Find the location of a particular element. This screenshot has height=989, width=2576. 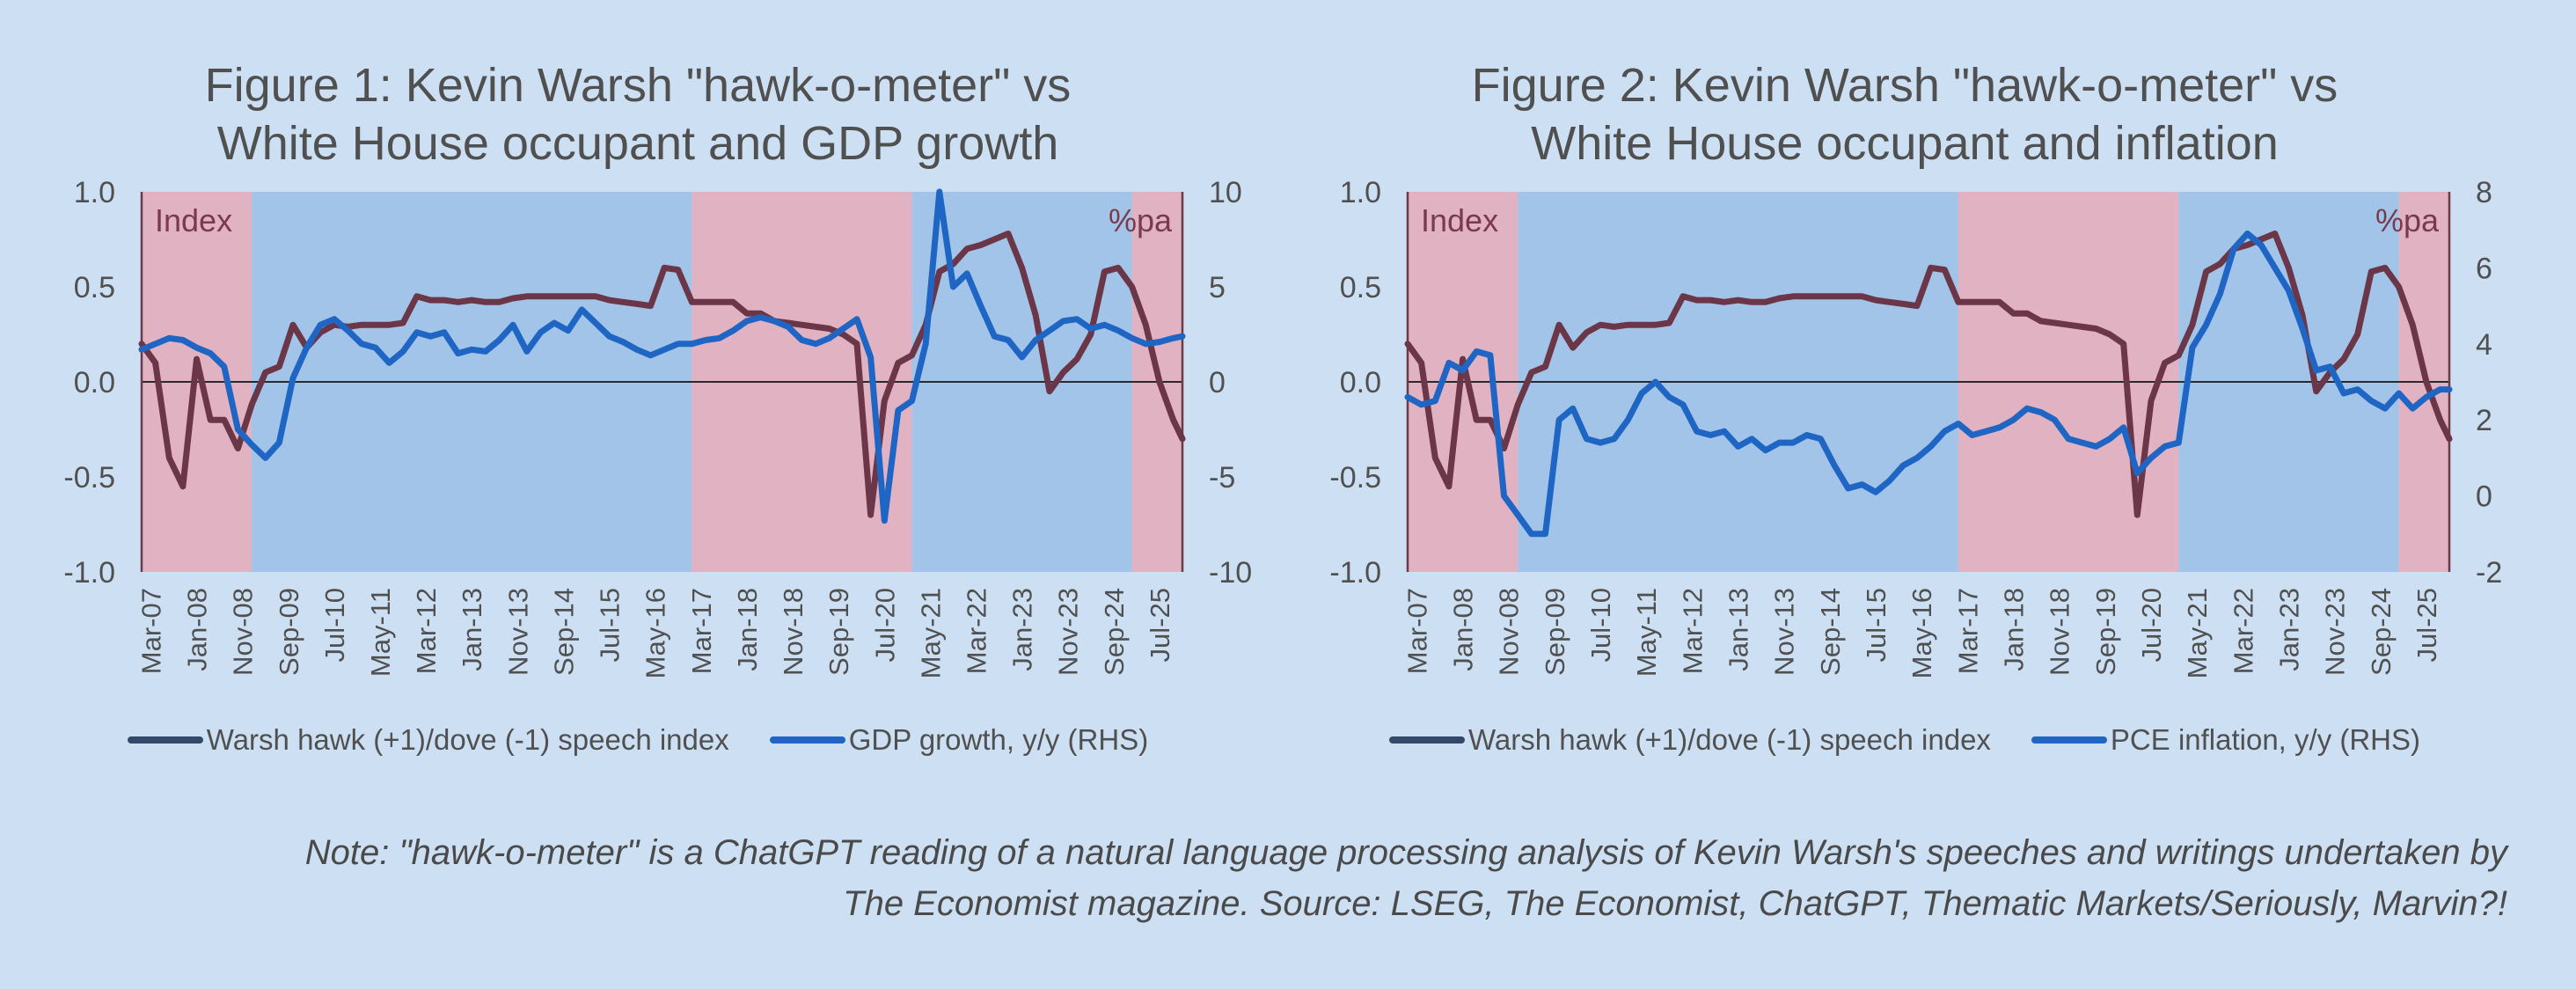

legend-item-warsh-2: Warsh hawk (+1)/dove (-1) speech index is located at coordinates (1689, 740).